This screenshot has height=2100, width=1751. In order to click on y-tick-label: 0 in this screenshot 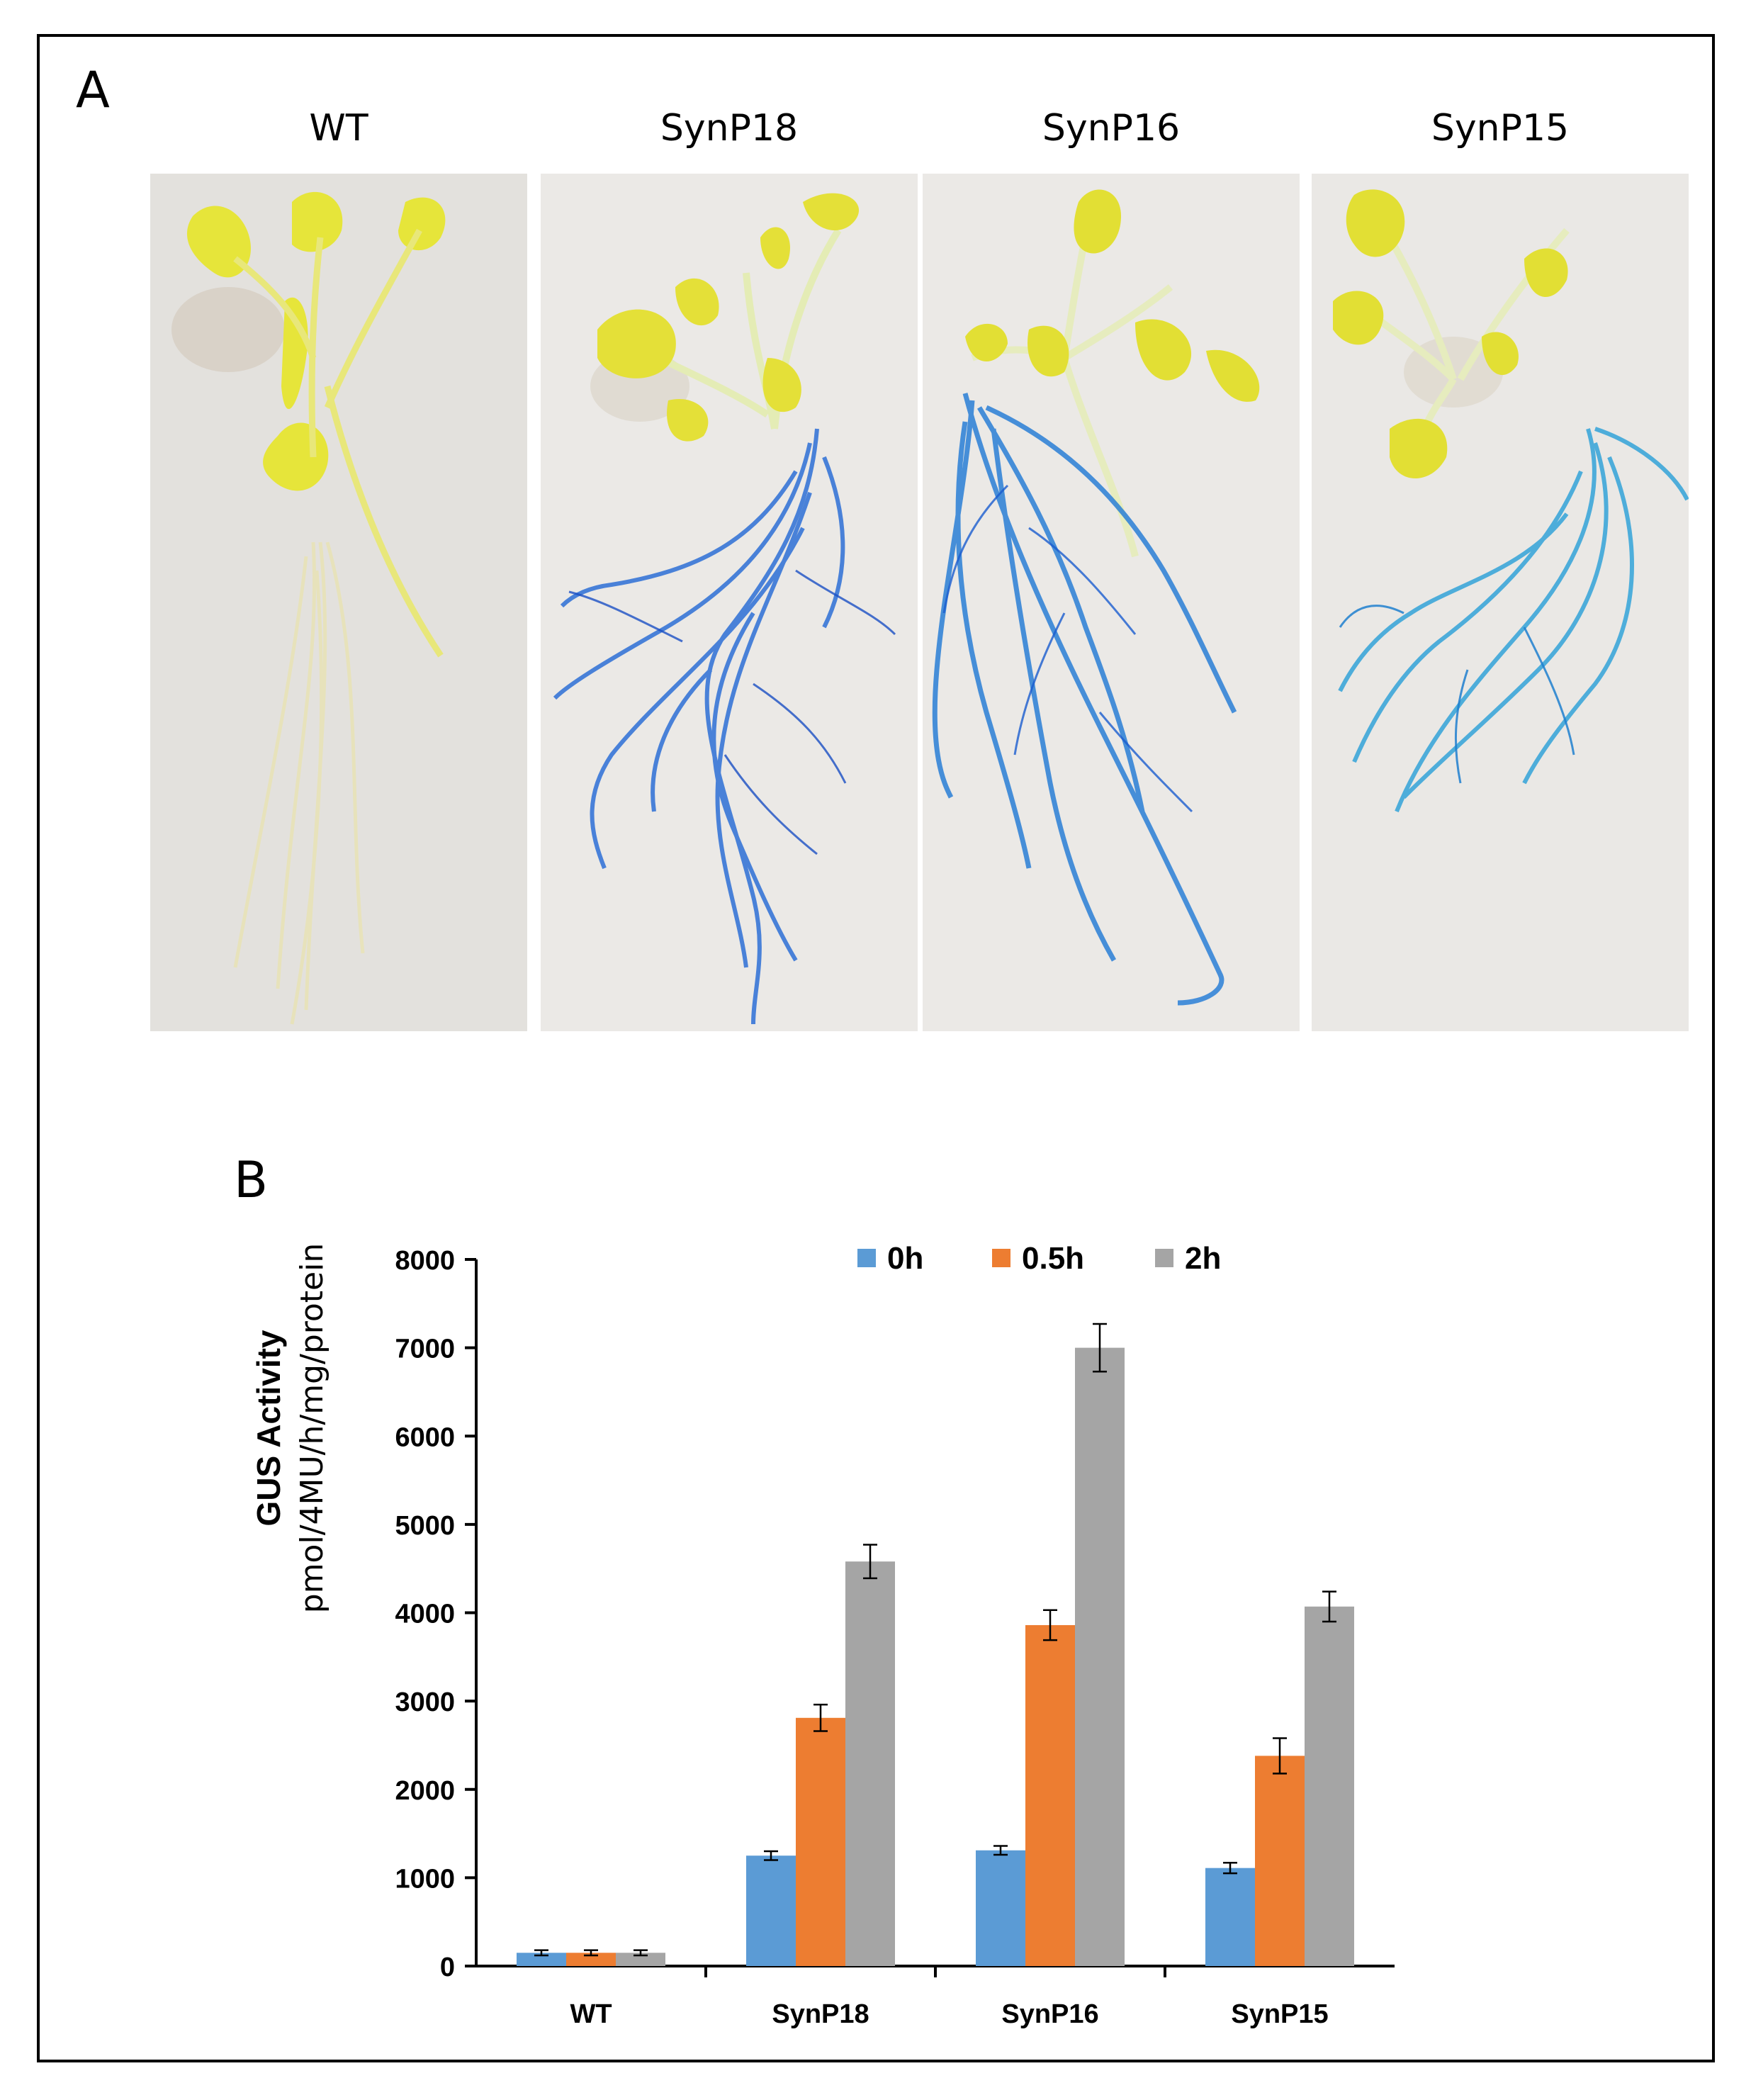, I will do `click(447, 1967)`.